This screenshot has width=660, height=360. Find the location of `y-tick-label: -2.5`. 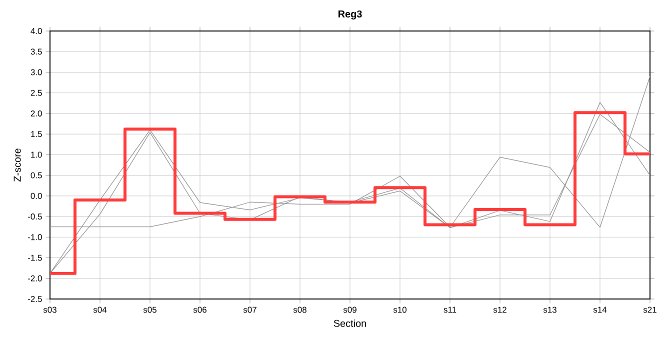

y-tick-label: -2.5 is located at coordinates (35, 299).